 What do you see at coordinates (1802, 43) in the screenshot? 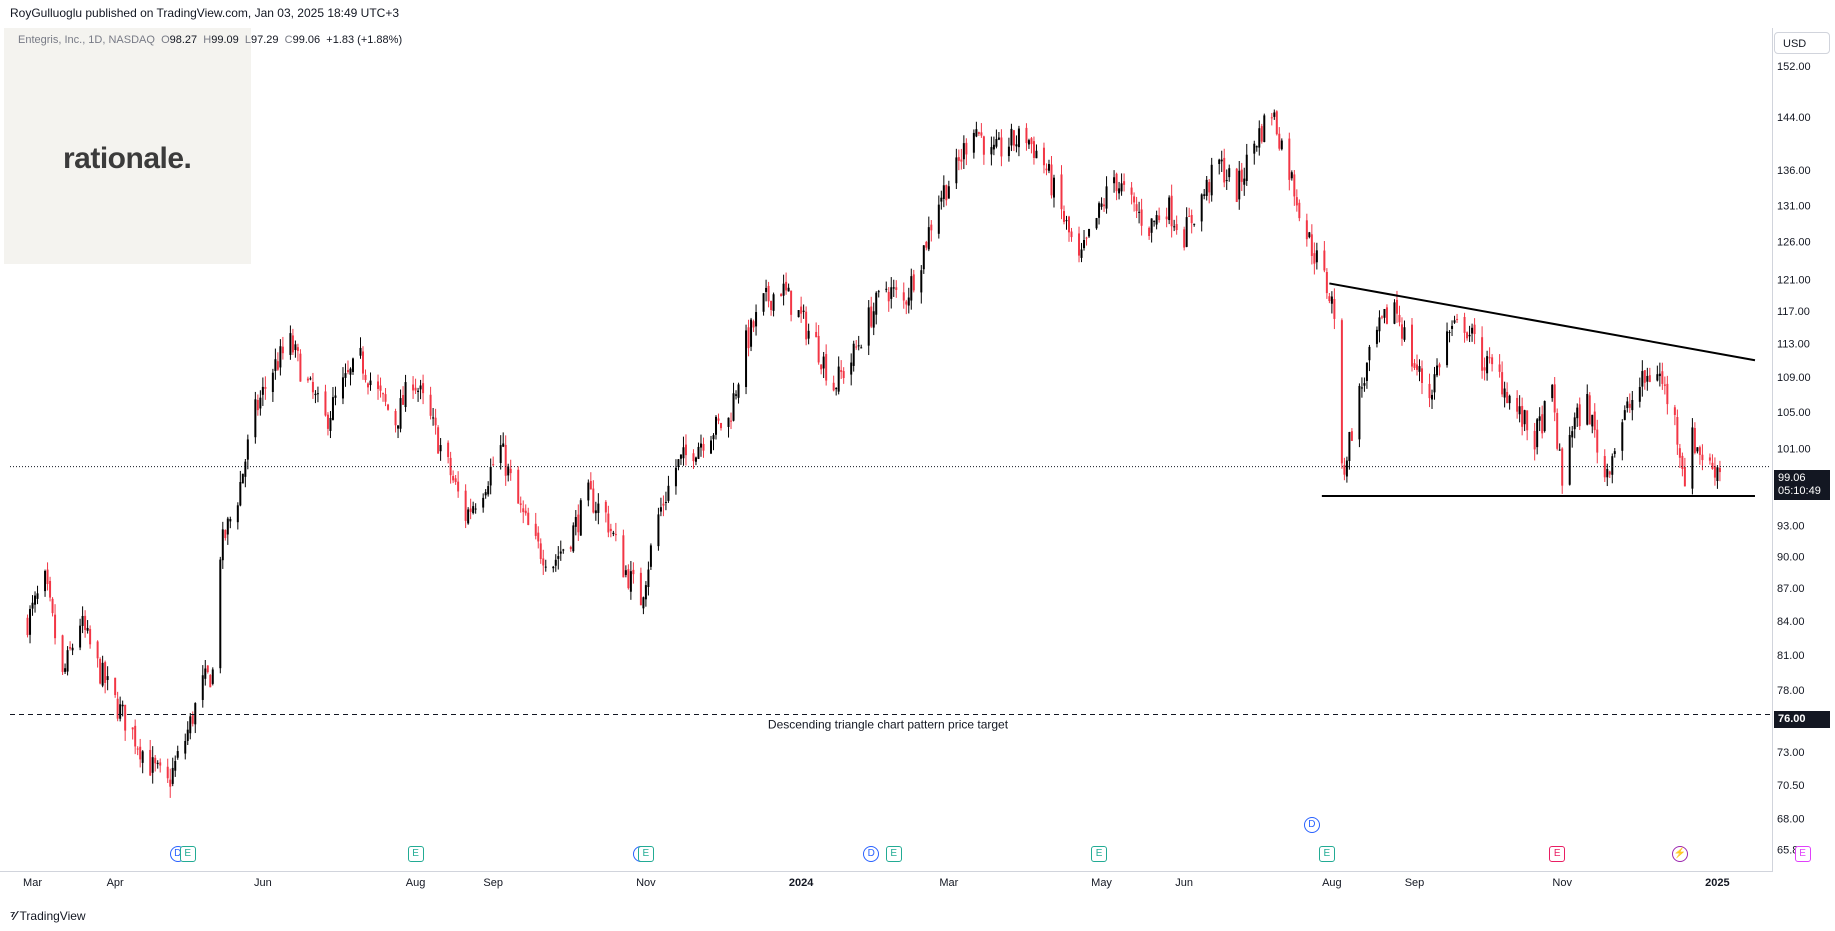
I see `currency-selector: USD` at bounding box center [1802, 43].